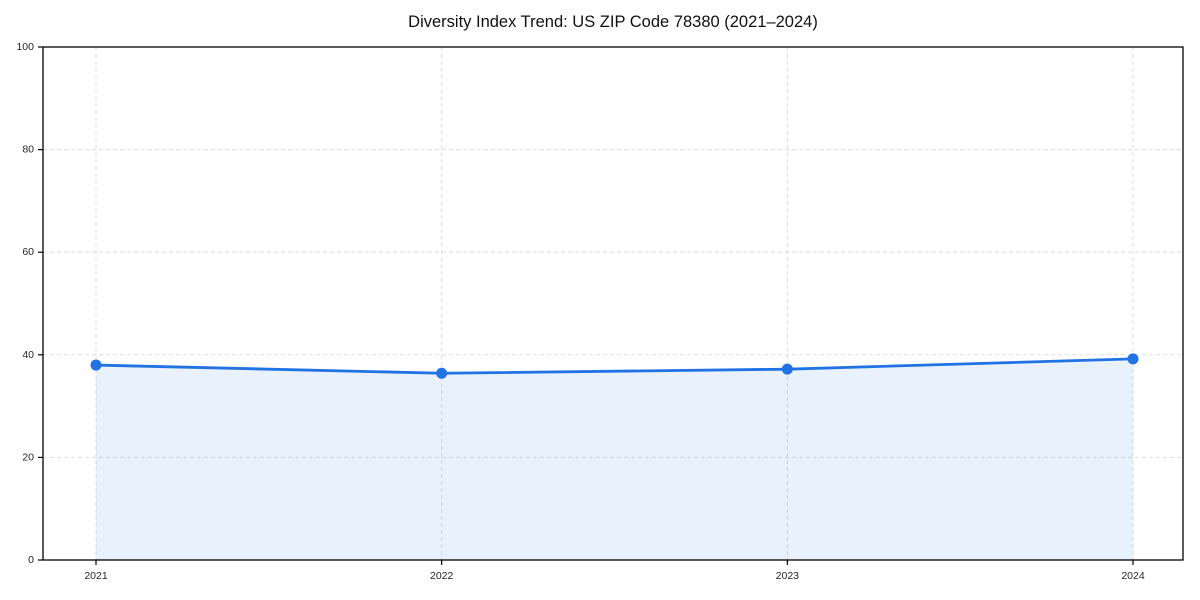 Image resolution: width=1200 pixels, height=600 pixels. I want to click on y-tick-label: 60, so click(28, 252).